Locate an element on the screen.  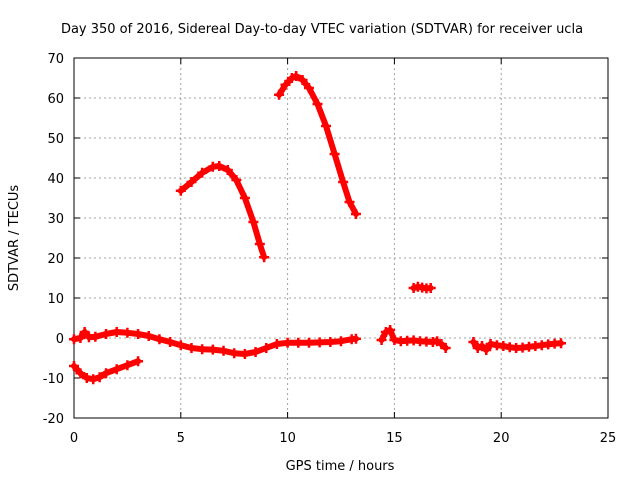
series-arc-low-start is located at coordinates (106, 370).